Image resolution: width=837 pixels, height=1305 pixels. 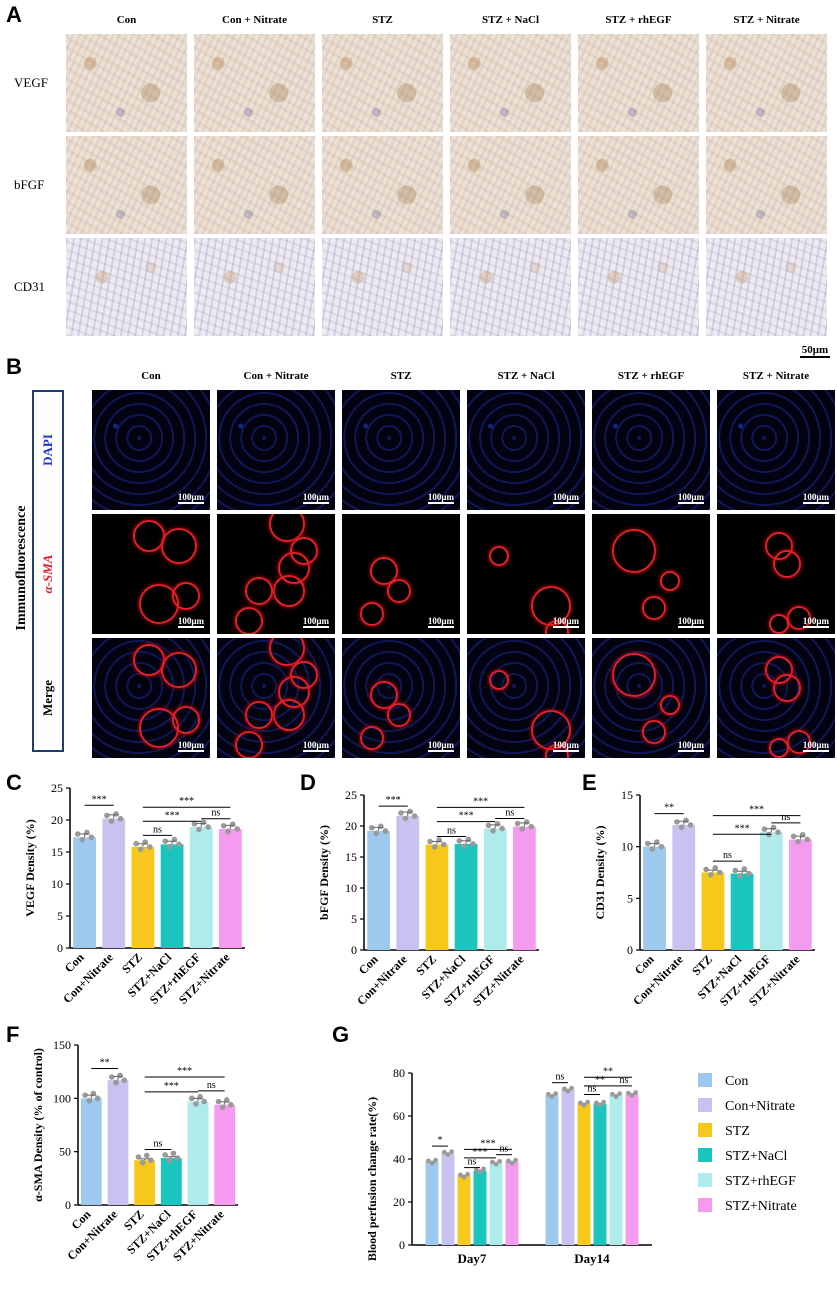 What do you see at coordinates (776, 376) in the screenshot?
I see `panel-b-col-header: STZ + Nitrate` at bounding box center [776, 376].